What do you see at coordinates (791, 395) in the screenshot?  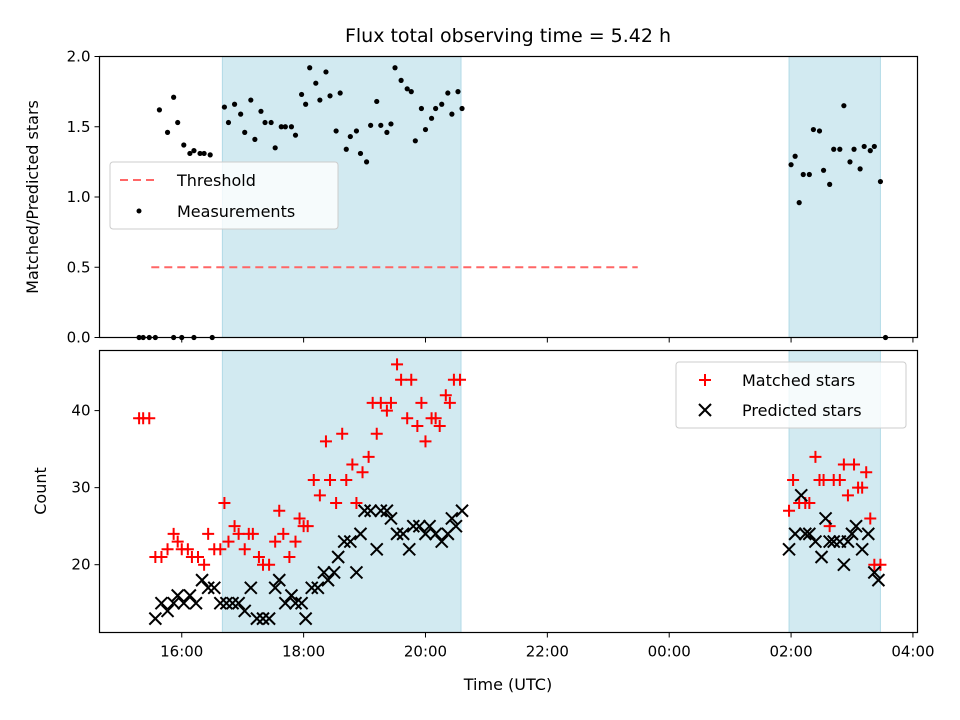 I see `count-legend: Matched stars Predicted stars` at bounding box center [791, 395].